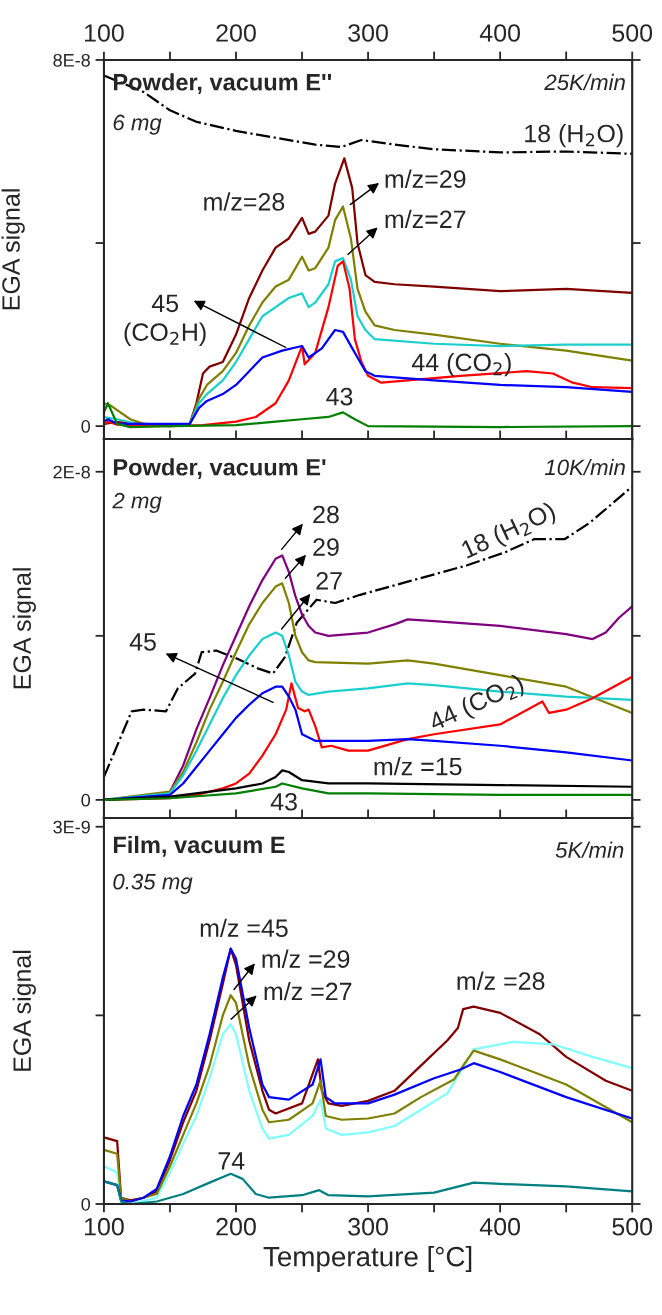  I want to click on annotation: 27, so click(329, 580).